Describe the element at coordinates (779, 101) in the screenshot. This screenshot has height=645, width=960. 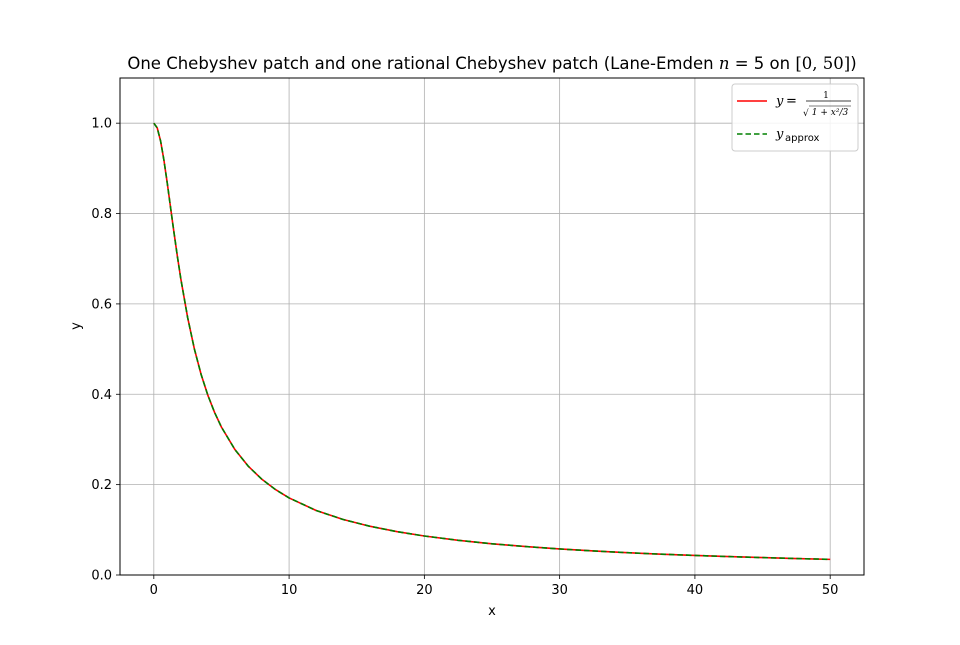
I see `legend-exact-lhs: y` at that location.